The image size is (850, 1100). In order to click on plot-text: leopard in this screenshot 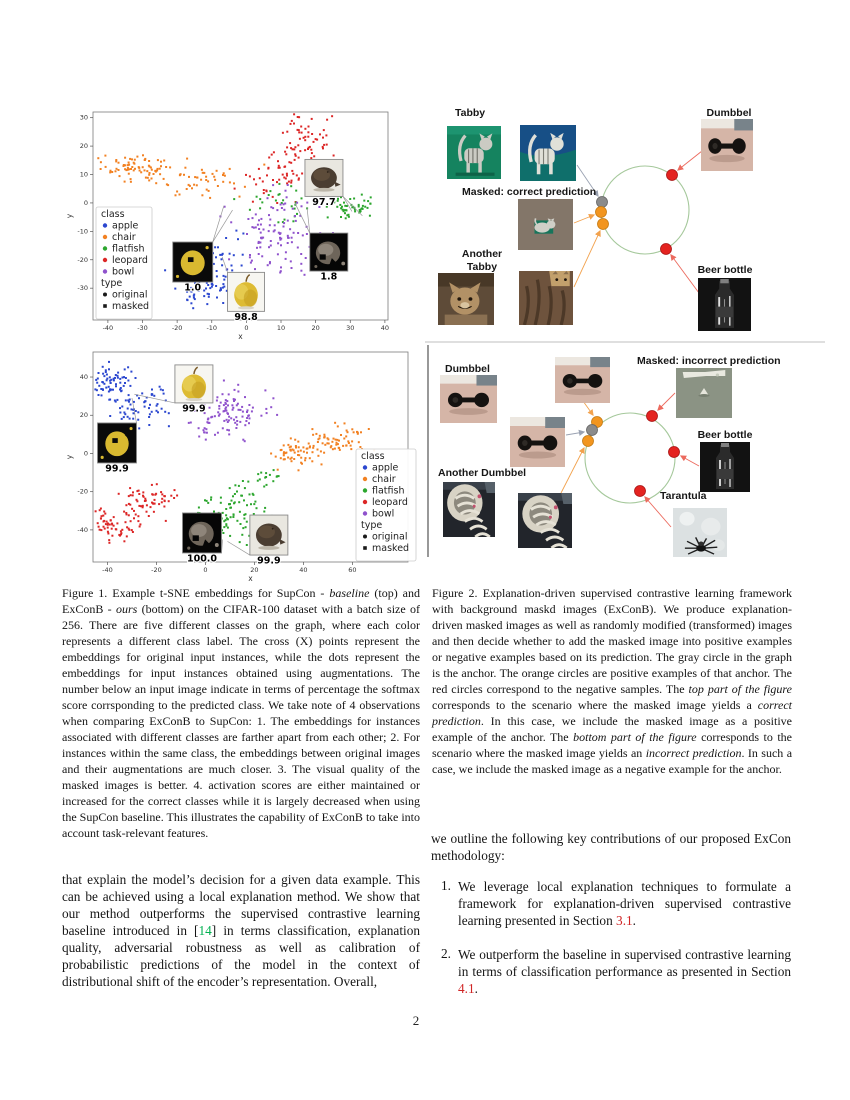, I will do `click(130, 260)`.